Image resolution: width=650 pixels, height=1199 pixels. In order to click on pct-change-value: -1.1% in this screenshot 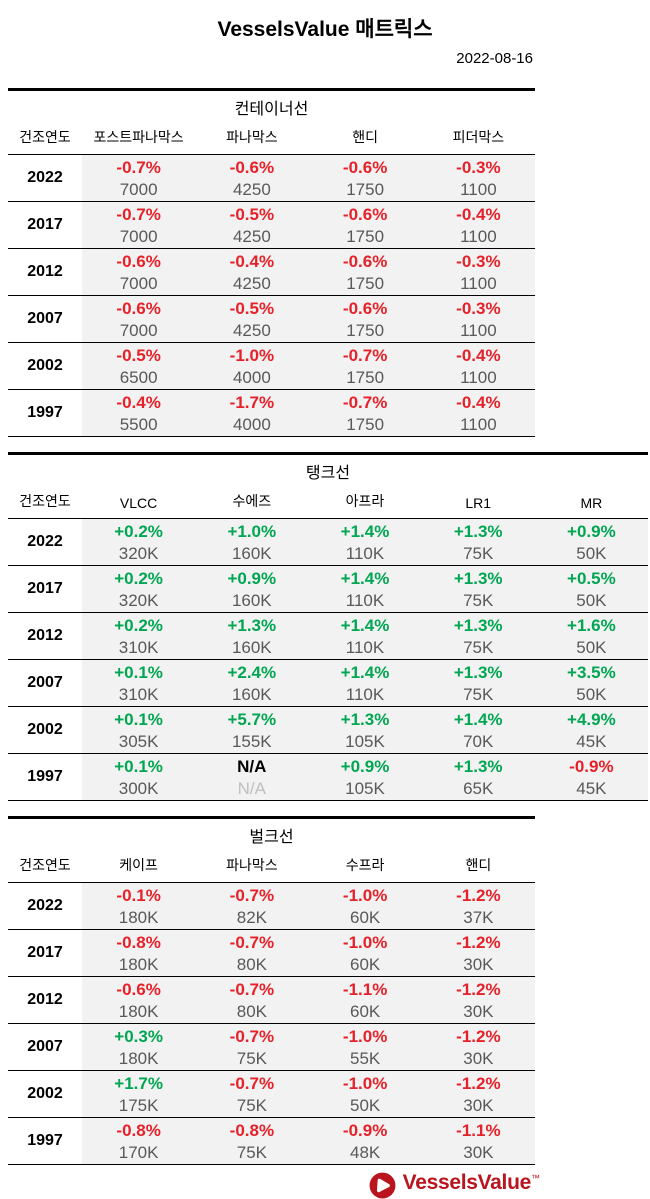, I will do `click(478, 1130)`.